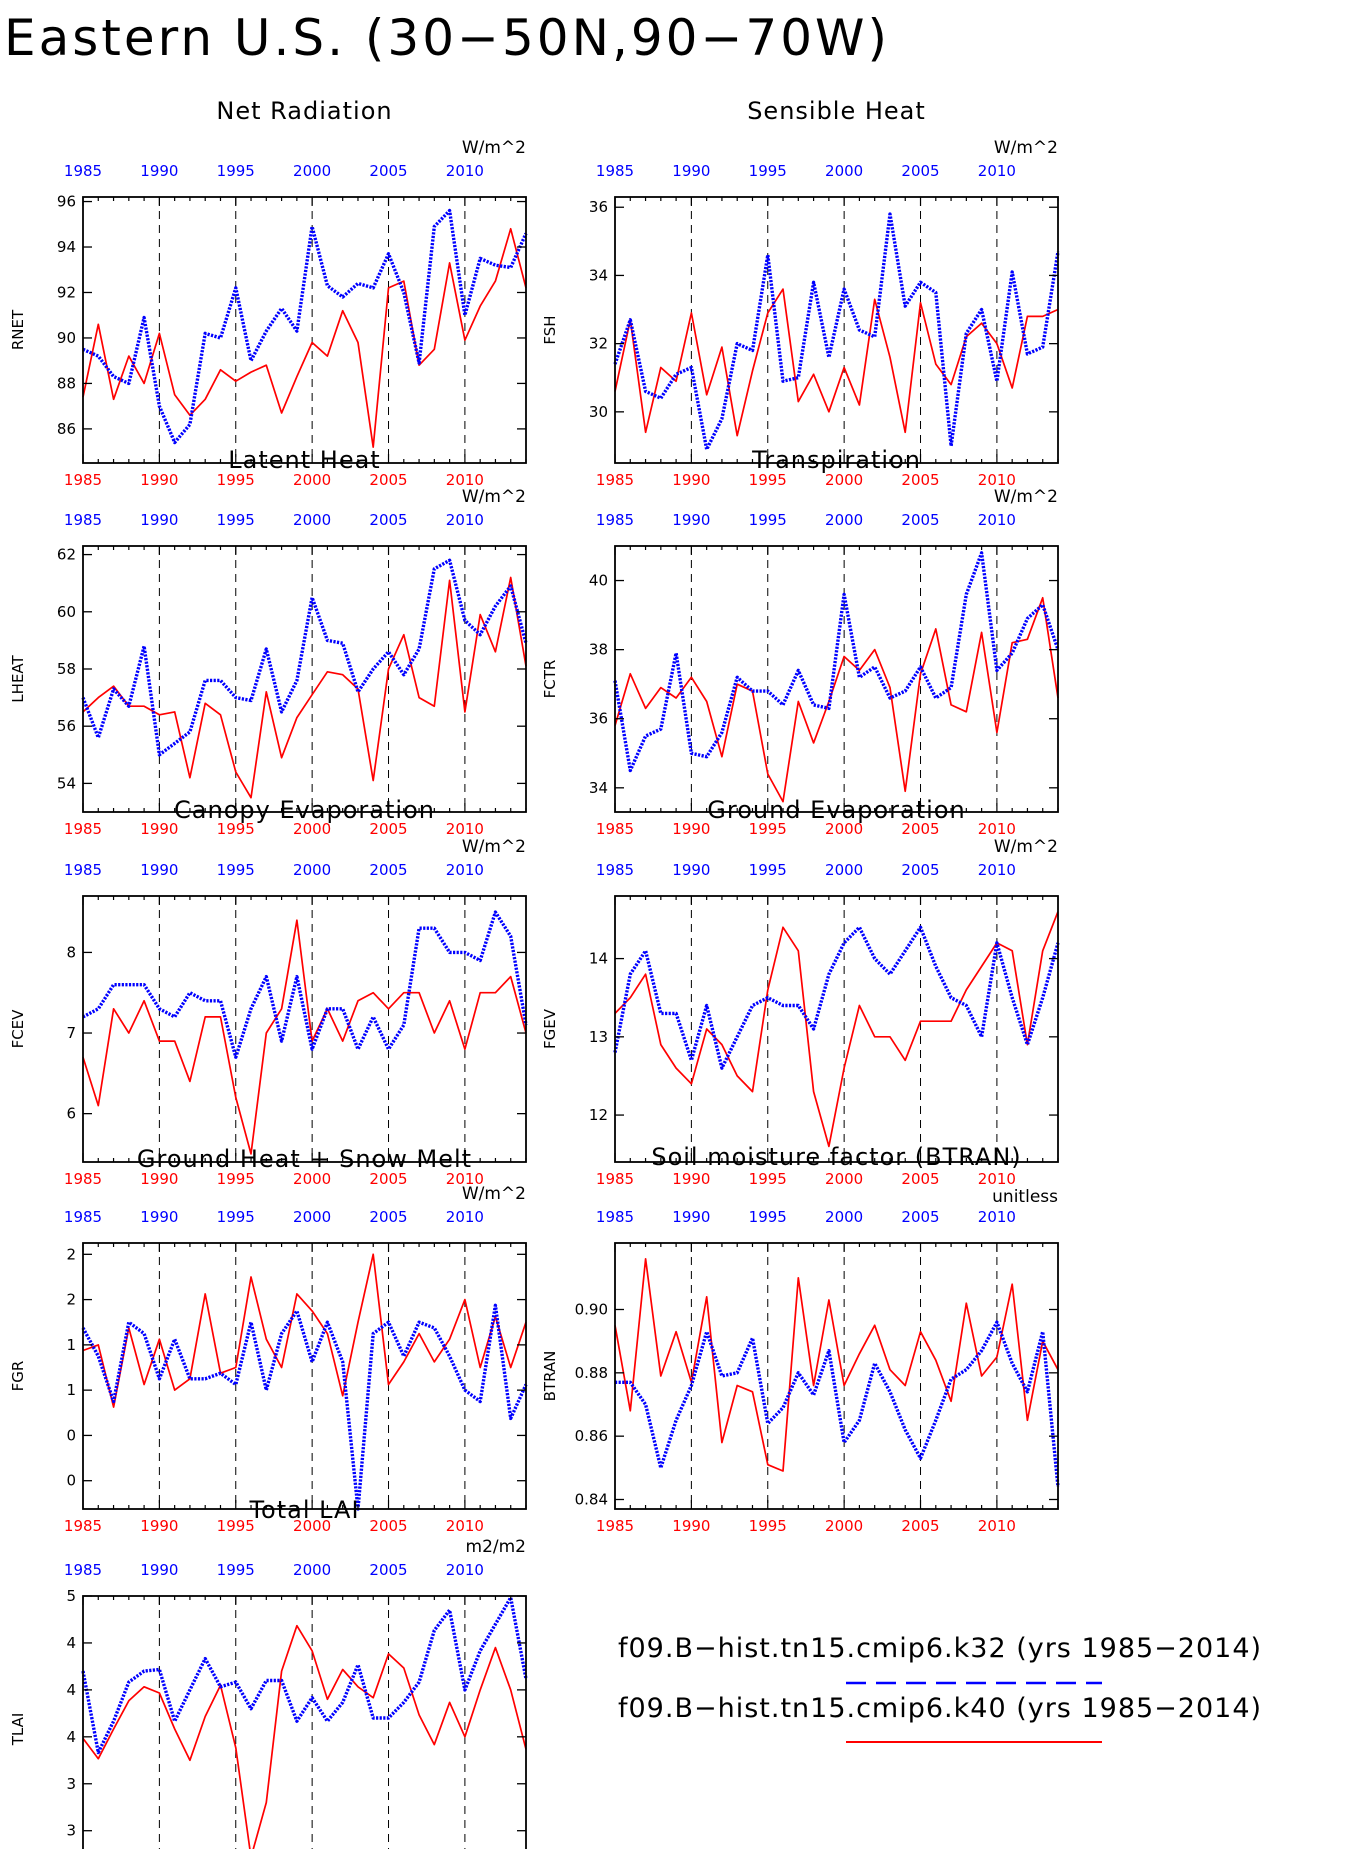 Image resolution: width=1353 pixels, height=1849 pixels. I want to click on ytick-label: 62, so click(66, 555).